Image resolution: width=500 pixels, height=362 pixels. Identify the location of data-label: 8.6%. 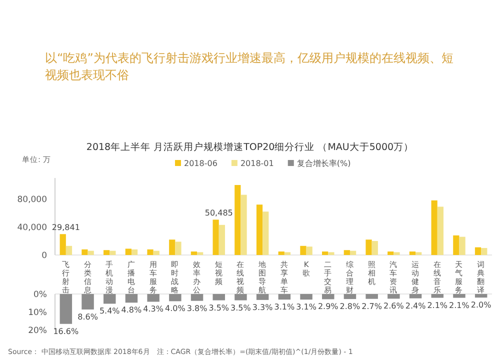
(88, 317).